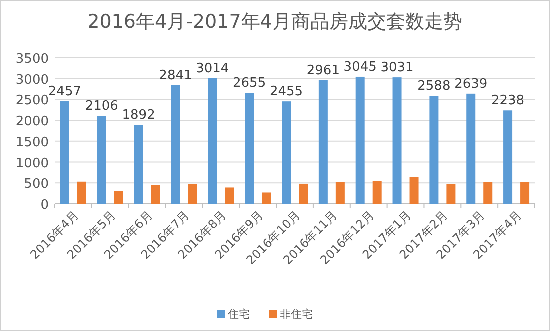  What do you see at coordinates (139, 116) in the screenshot?
I see `data-label: 1892` at bounding box center [139, 116].